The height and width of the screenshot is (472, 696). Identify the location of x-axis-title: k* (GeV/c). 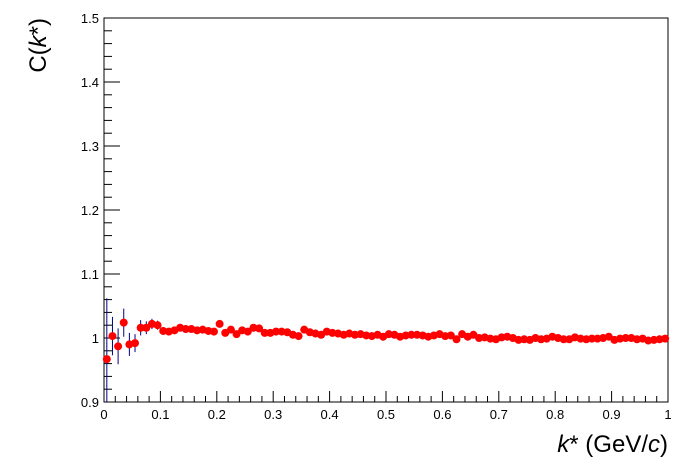
(612, 444).